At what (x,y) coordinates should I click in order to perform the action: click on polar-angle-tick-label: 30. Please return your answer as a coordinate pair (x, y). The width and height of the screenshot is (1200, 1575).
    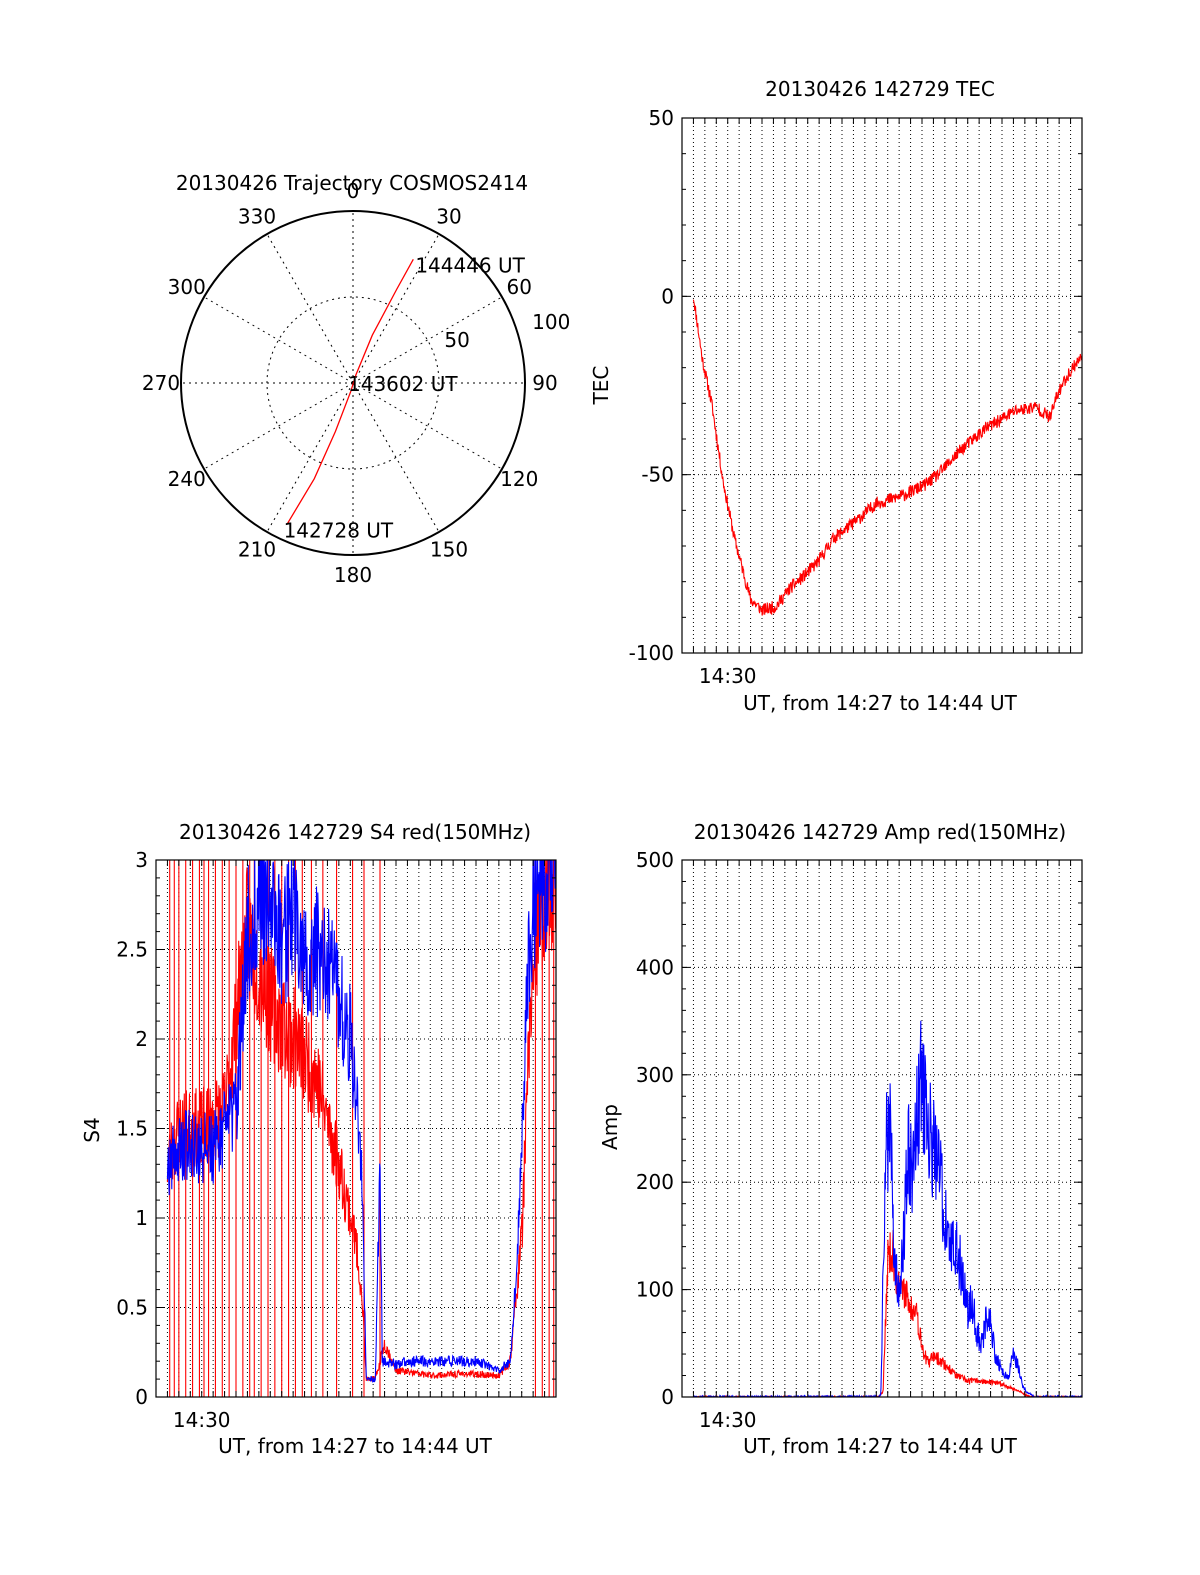
    Looking at the image, I should click on (448, 217).